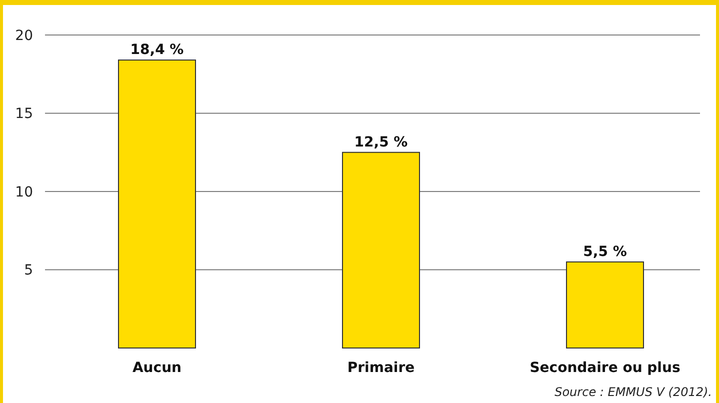 Image resolution: width=719 pixels, height=403 pixels. Describe the element at coordinates (157, 50) in the screenshot. I see `data-label: 18,4 %` at that location.